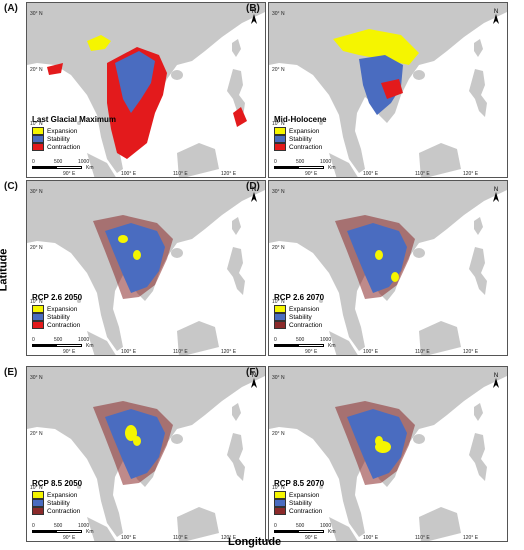 Image resolution: width=524 pixels, height=550 pixels. I want to click on scale-bar: 0 500 1000 Km, so click(309, 529).